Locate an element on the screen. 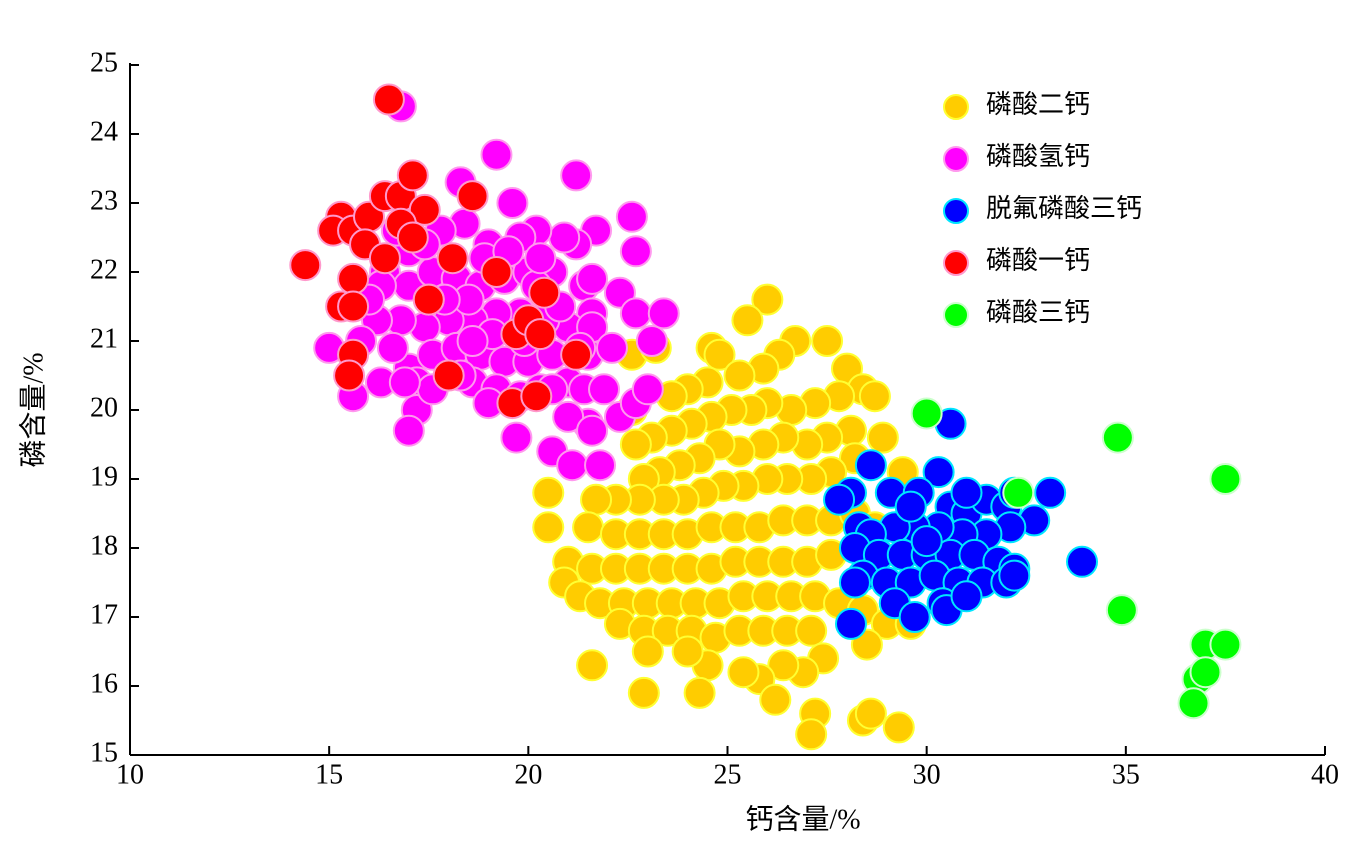 The image size is (1367, 860). y-tick-label: 16 is located at coordinates (104, 683).